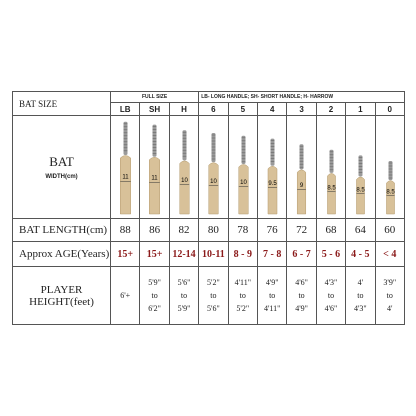 This screenshot has height=416, width=416. What do you see at coordinates (360, 282) in the screenshot?
I see `height-value: 4'` at bounding box center [360, 282].